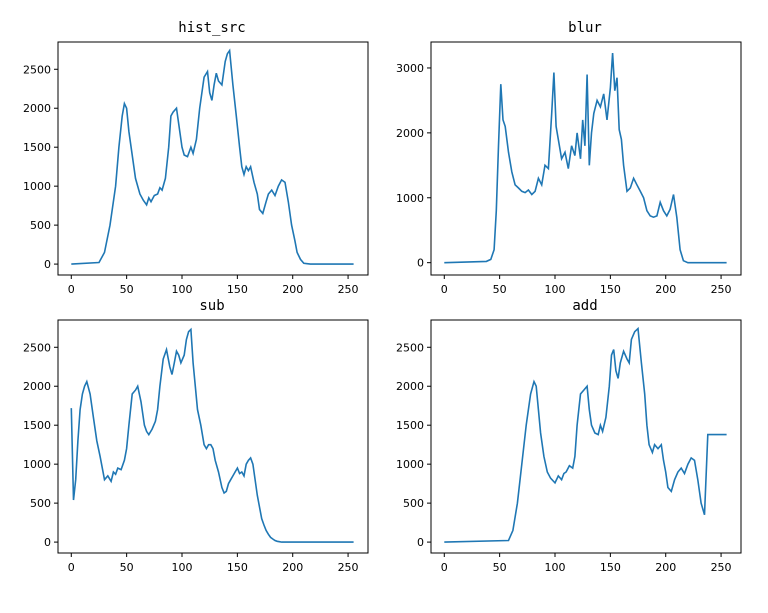 The image size is (768, 613). Describe the element at coordinates (211, 306) in the screenshot. I see `subplot-title: sub` at that location.